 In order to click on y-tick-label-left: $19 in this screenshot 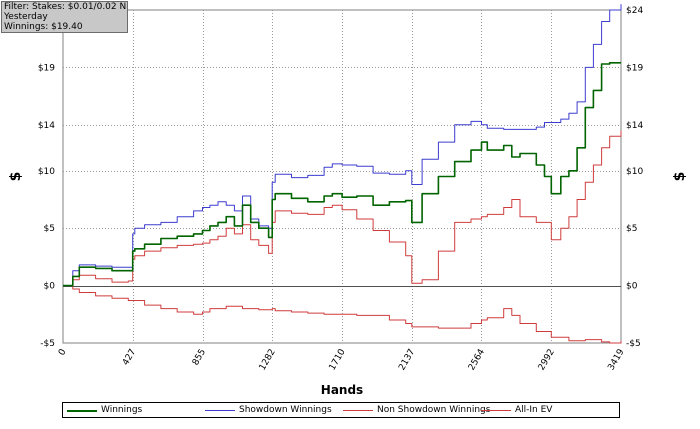, I will do `click(46, 68)`.